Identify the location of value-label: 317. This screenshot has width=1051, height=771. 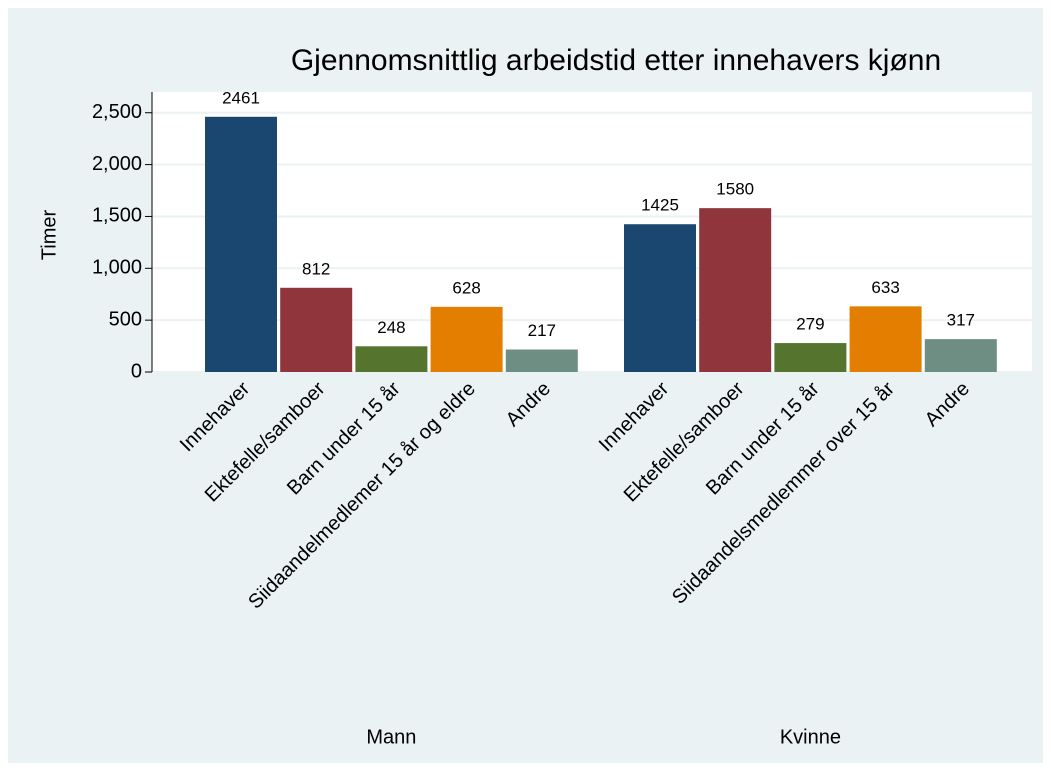
(961, 320).